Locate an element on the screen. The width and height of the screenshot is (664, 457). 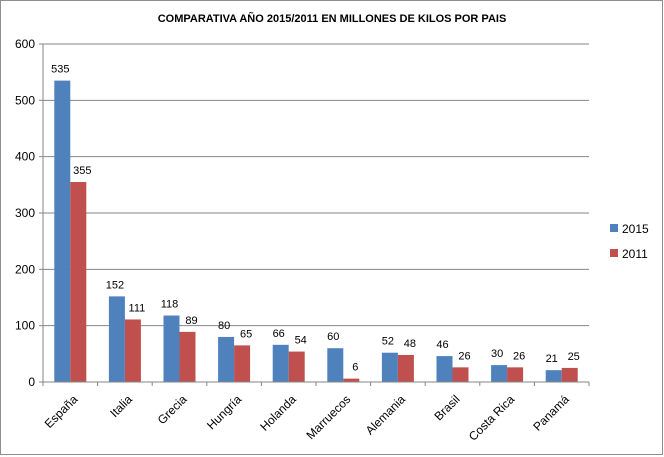
x-tick-label: Brasil is located at coordinates (446, 407).